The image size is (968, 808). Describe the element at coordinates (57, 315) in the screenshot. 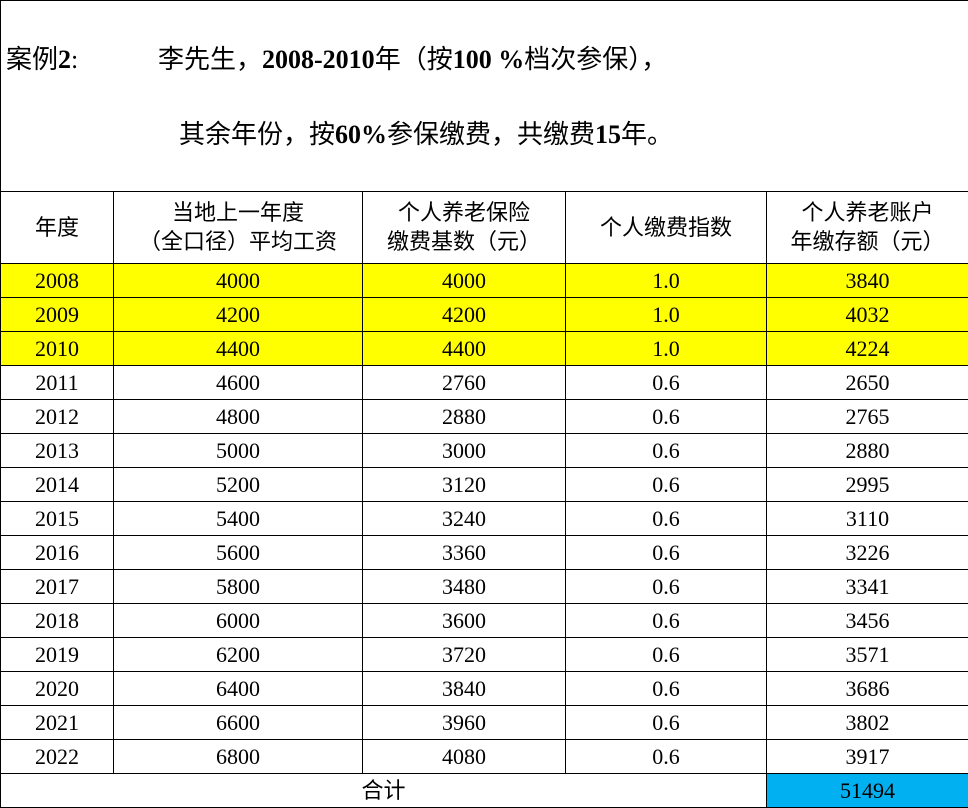

I see `cell: 2009` at that location.